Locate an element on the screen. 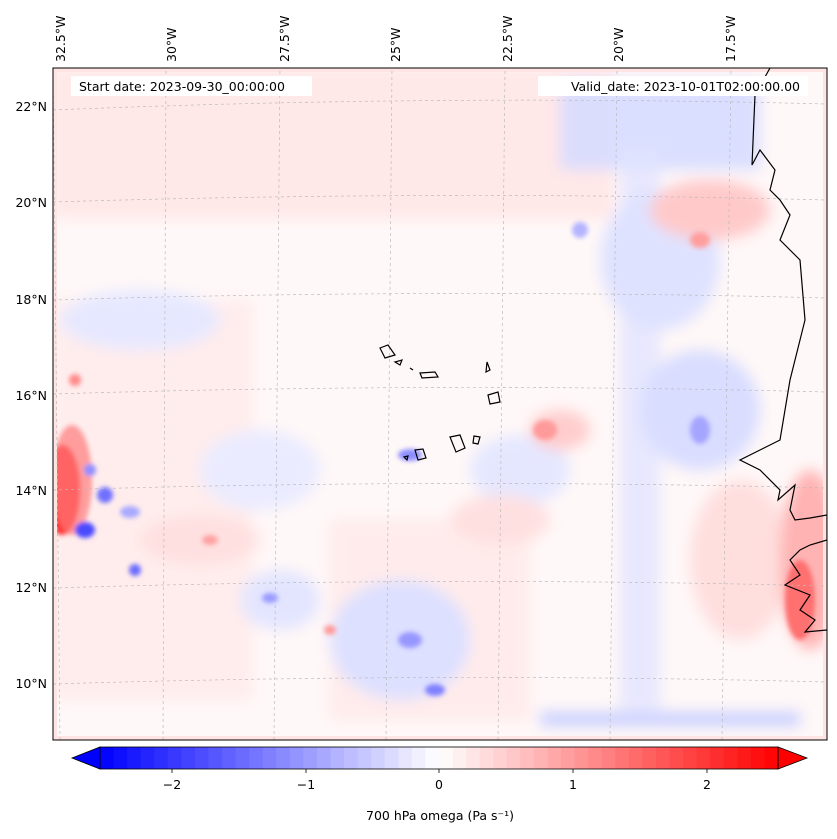 The height and width of the screenshot is (839, 837). colorbar-ticks is located at coordinates (439, 771).